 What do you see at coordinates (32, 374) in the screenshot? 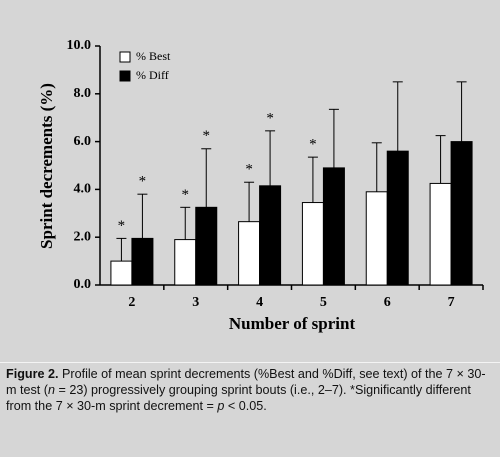
I see `caption-label: Figure 2.` at bounding box center [32, 374].